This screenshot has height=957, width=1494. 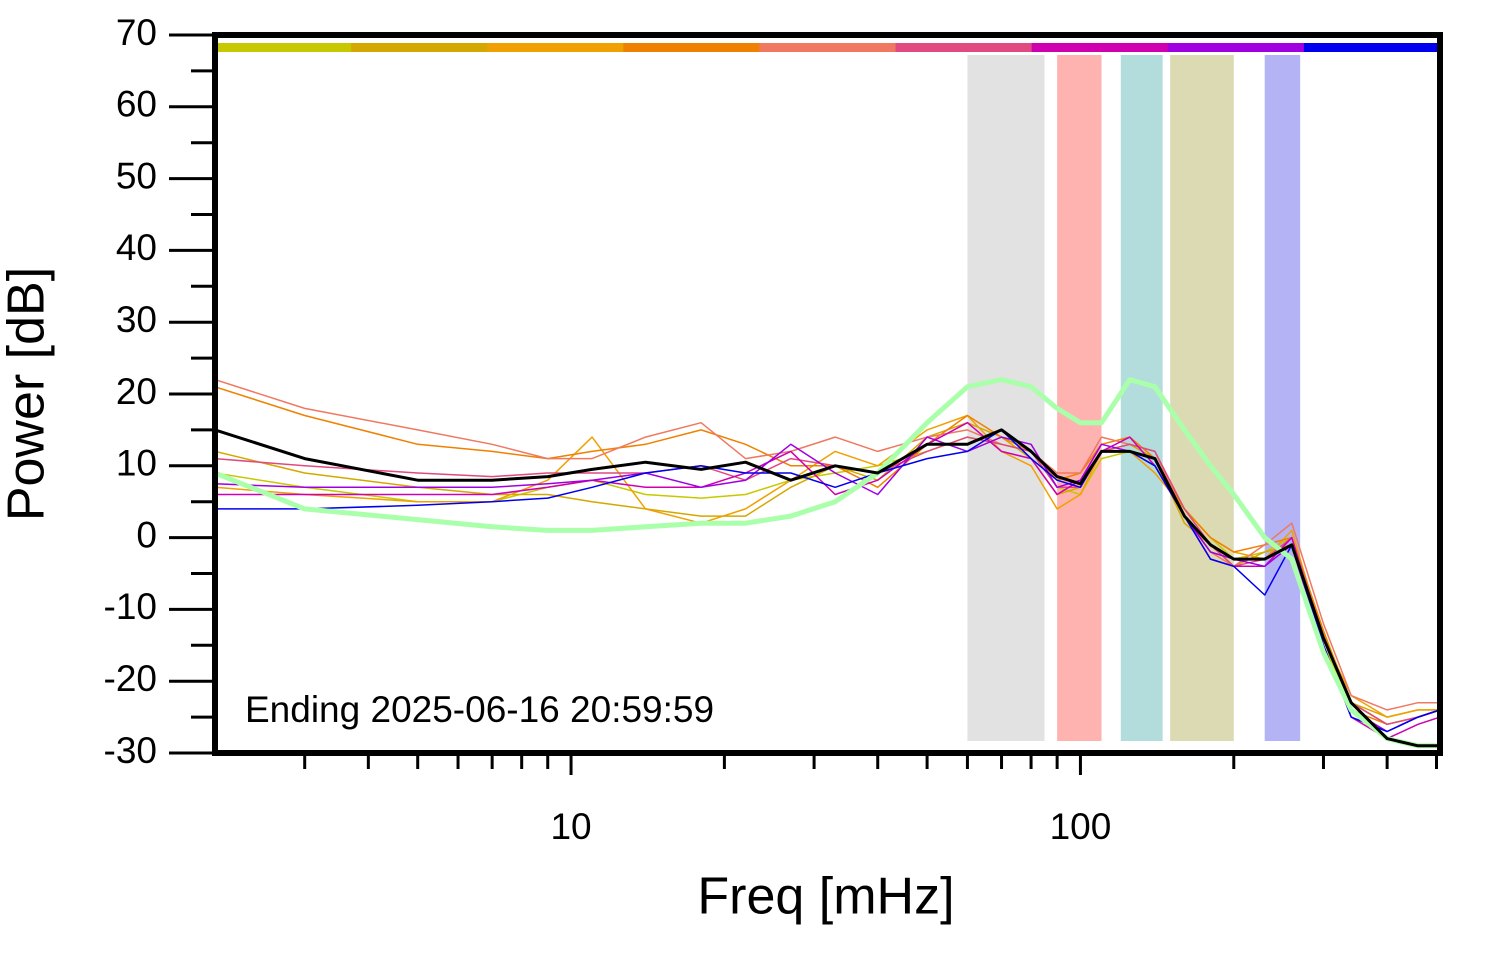 What do you see at coordinates (28, 394) in the screenshot?
I see `y-axis-title: Power [dB]` at bounding box center [28, 394].